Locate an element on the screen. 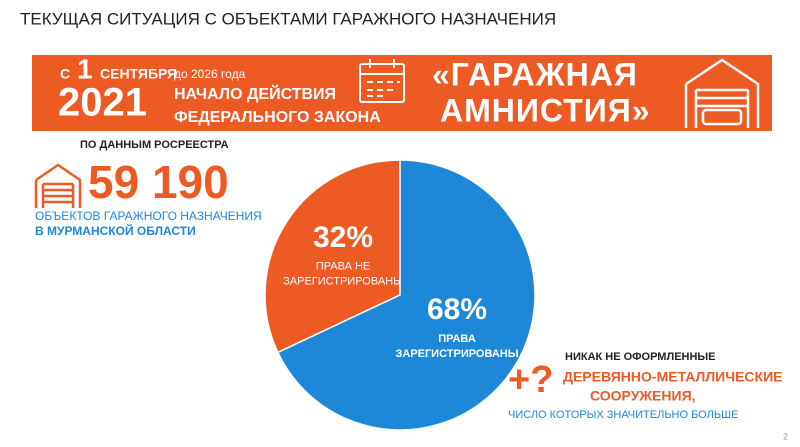 This screenshot has width=800, height=447. banner-prefix: С is located at coordinates (65, 74).